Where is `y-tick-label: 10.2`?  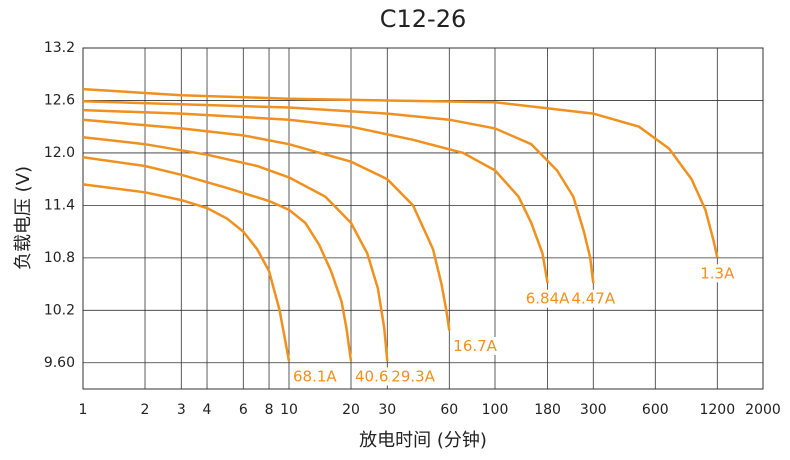 y-tick-label: 10.2 is located at coordinates (59, 310).